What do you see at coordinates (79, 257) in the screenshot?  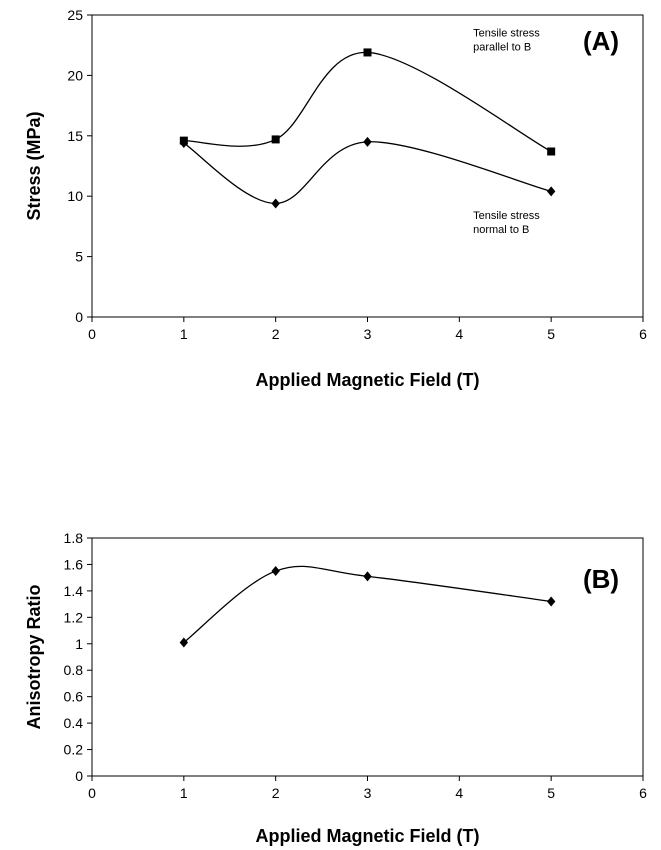 I see `y-tick-label: 5` at bounding box center [79, 257].